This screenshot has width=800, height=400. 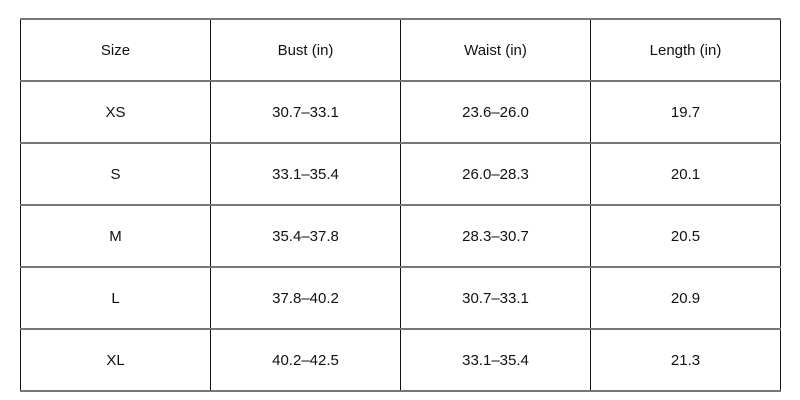 What do you see at coordinates (305, 360) in the screenshot?
I see `cell-bust: 40.2–42.5` at bounding box center [305, 360].